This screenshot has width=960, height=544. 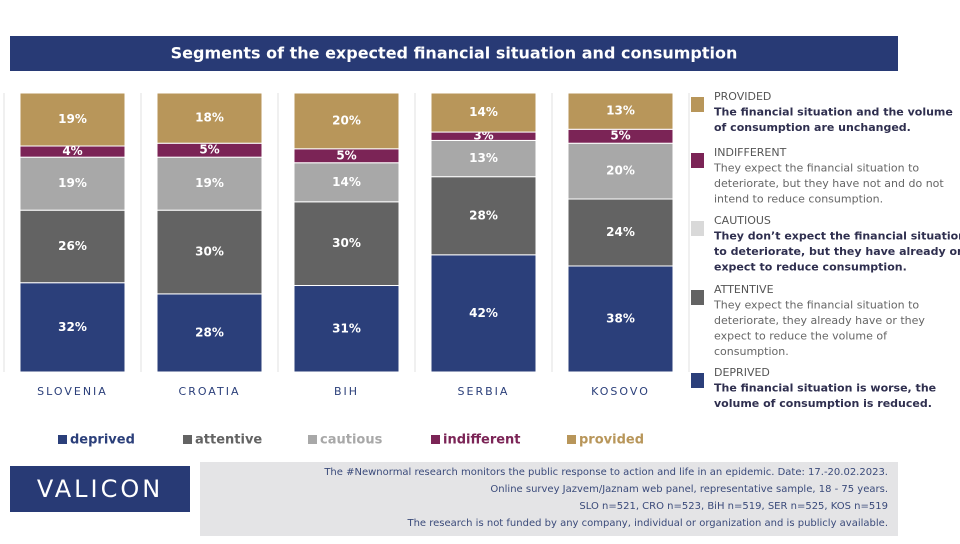 What do you see at coordinates (744, 289) in the screenshot?
I see `side-legend-heading: ATTENTIVE` at bounding box center [744, 289].